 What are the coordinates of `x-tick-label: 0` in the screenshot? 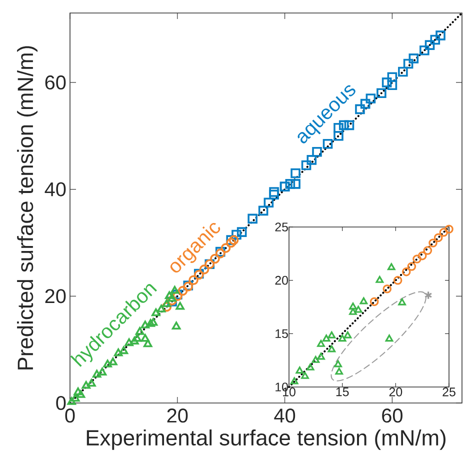 It's located at (70, 415).